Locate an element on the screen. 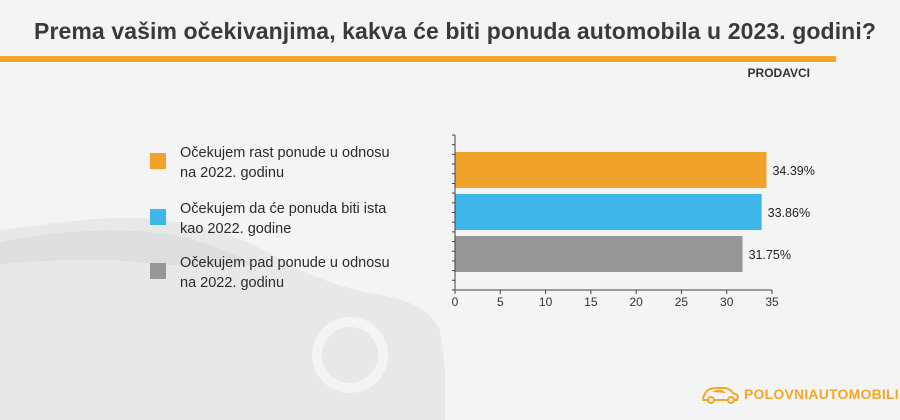 The width and height of the screenshot is (900, 420). brand-logo: POLOVNIAUTOMOBILI is located at coordinates (799, 395).